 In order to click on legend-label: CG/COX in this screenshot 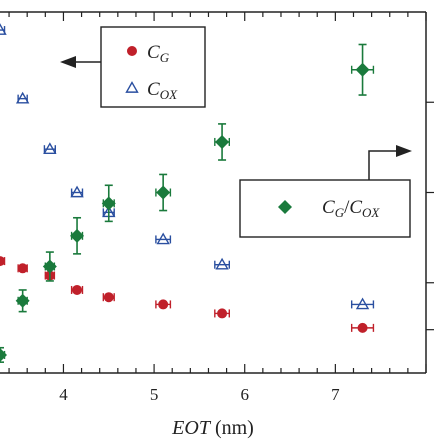, I will do `click(351, 208)`.